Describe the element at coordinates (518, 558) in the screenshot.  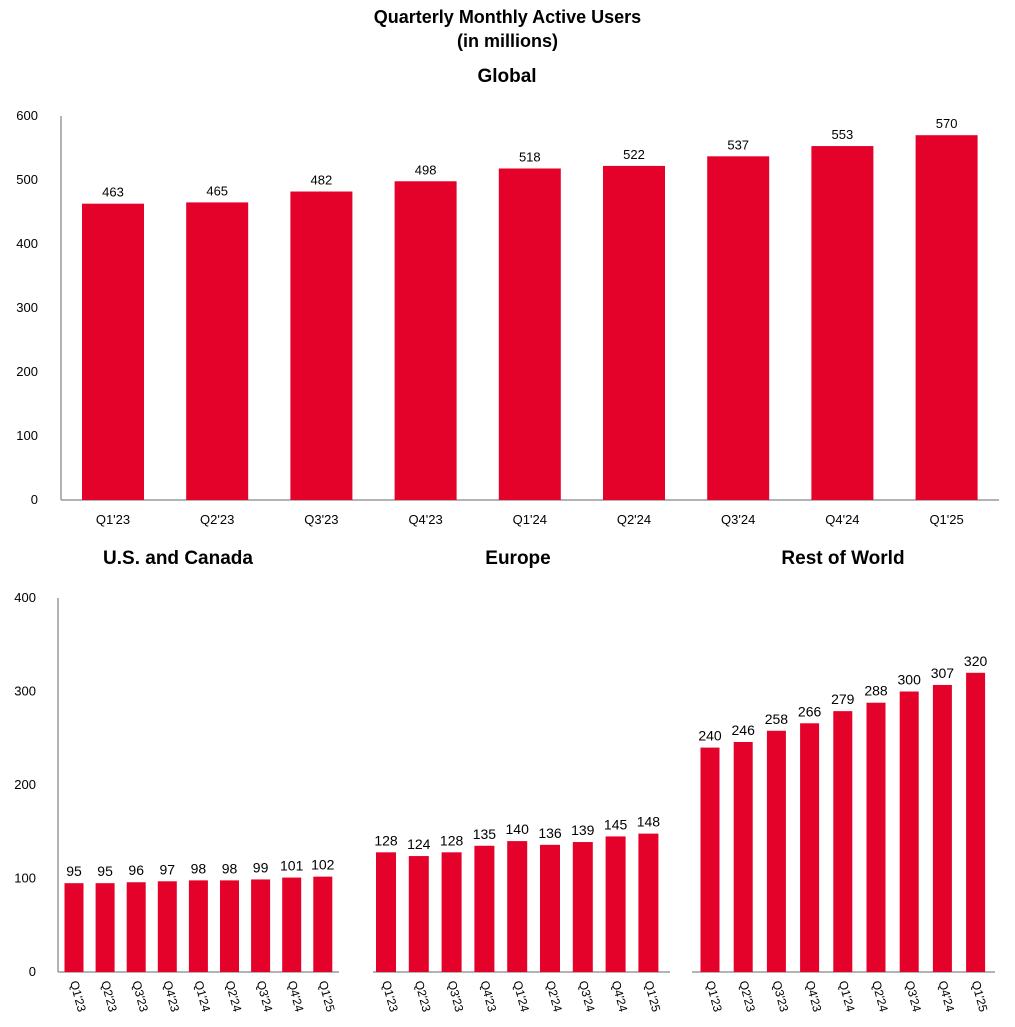
I see `europe-panel-title: Europe` at that location.